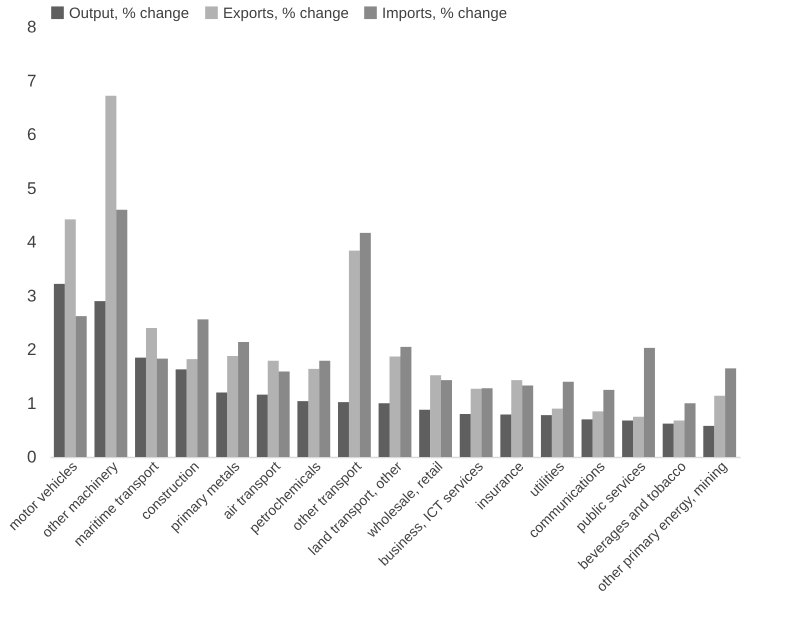  I want to click on legend-label: Exports, % change, so click(286, 13).